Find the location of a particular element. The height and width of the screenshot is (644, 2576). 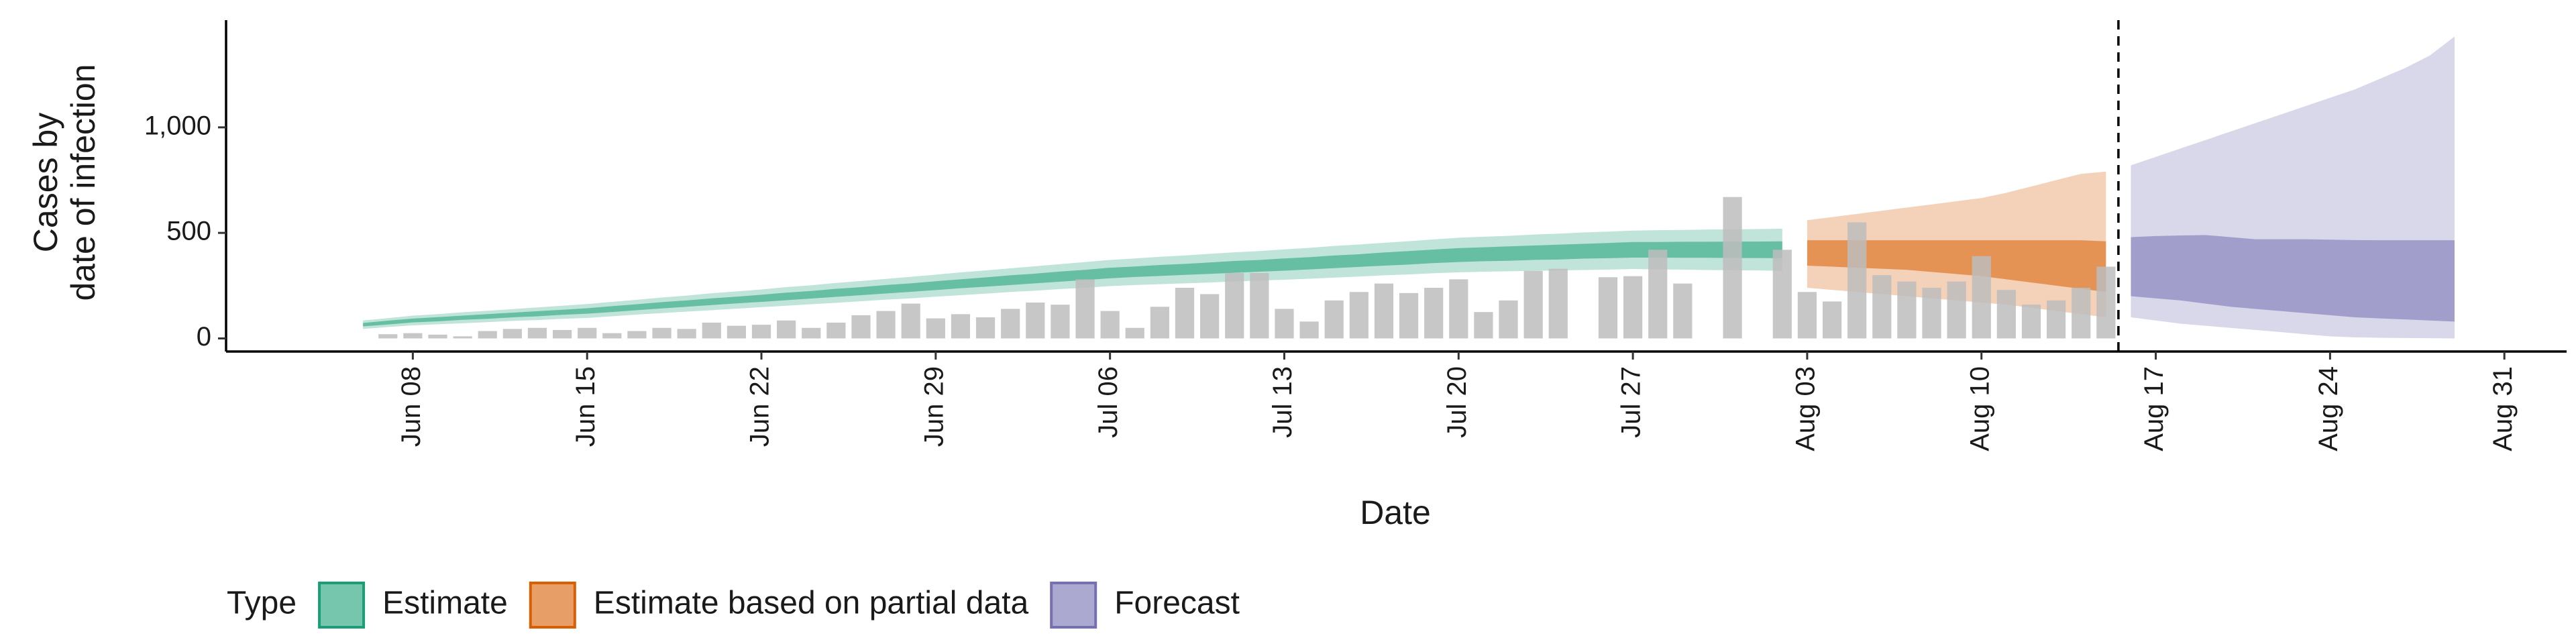

legend-label: Estimate is located at coordinates (445, 603).